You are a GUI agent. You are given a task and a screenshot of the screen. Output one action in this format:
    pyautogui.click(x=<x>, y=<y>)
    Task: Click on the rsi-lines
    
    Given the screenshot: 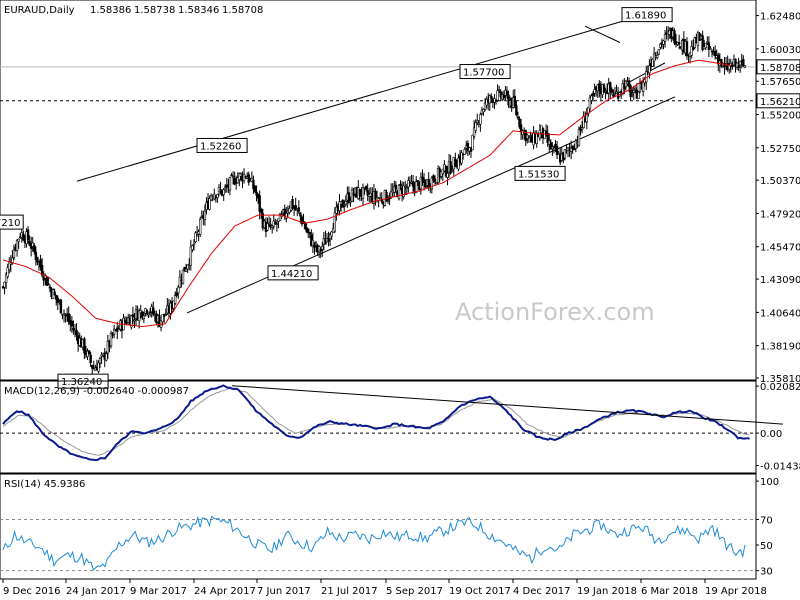 What is the action you would take?
    pyautogui.click(x=378, y=543)
    